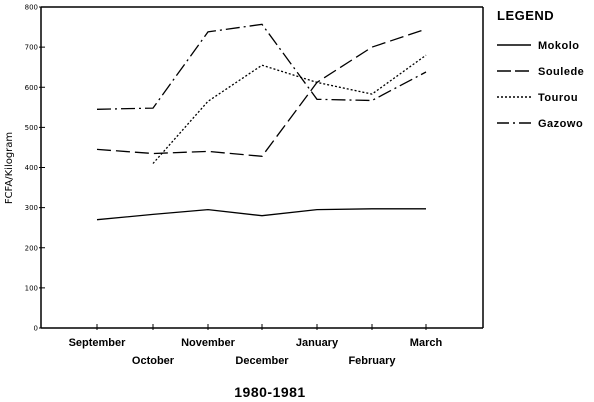 This screenshot has width=594, height=402. Describe the element at coordinates (261, 66) in the screenshot. I see `series-line-gazowo` at that location.